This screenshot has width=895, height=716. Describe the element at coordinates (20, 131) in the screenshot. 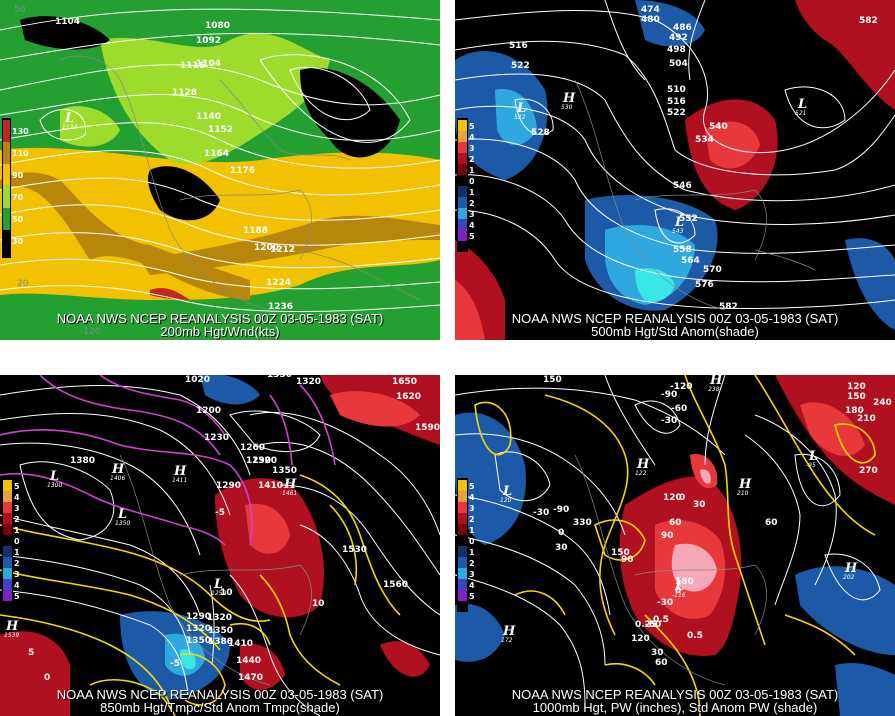

I see `colorbar-tick: 130` at that location.